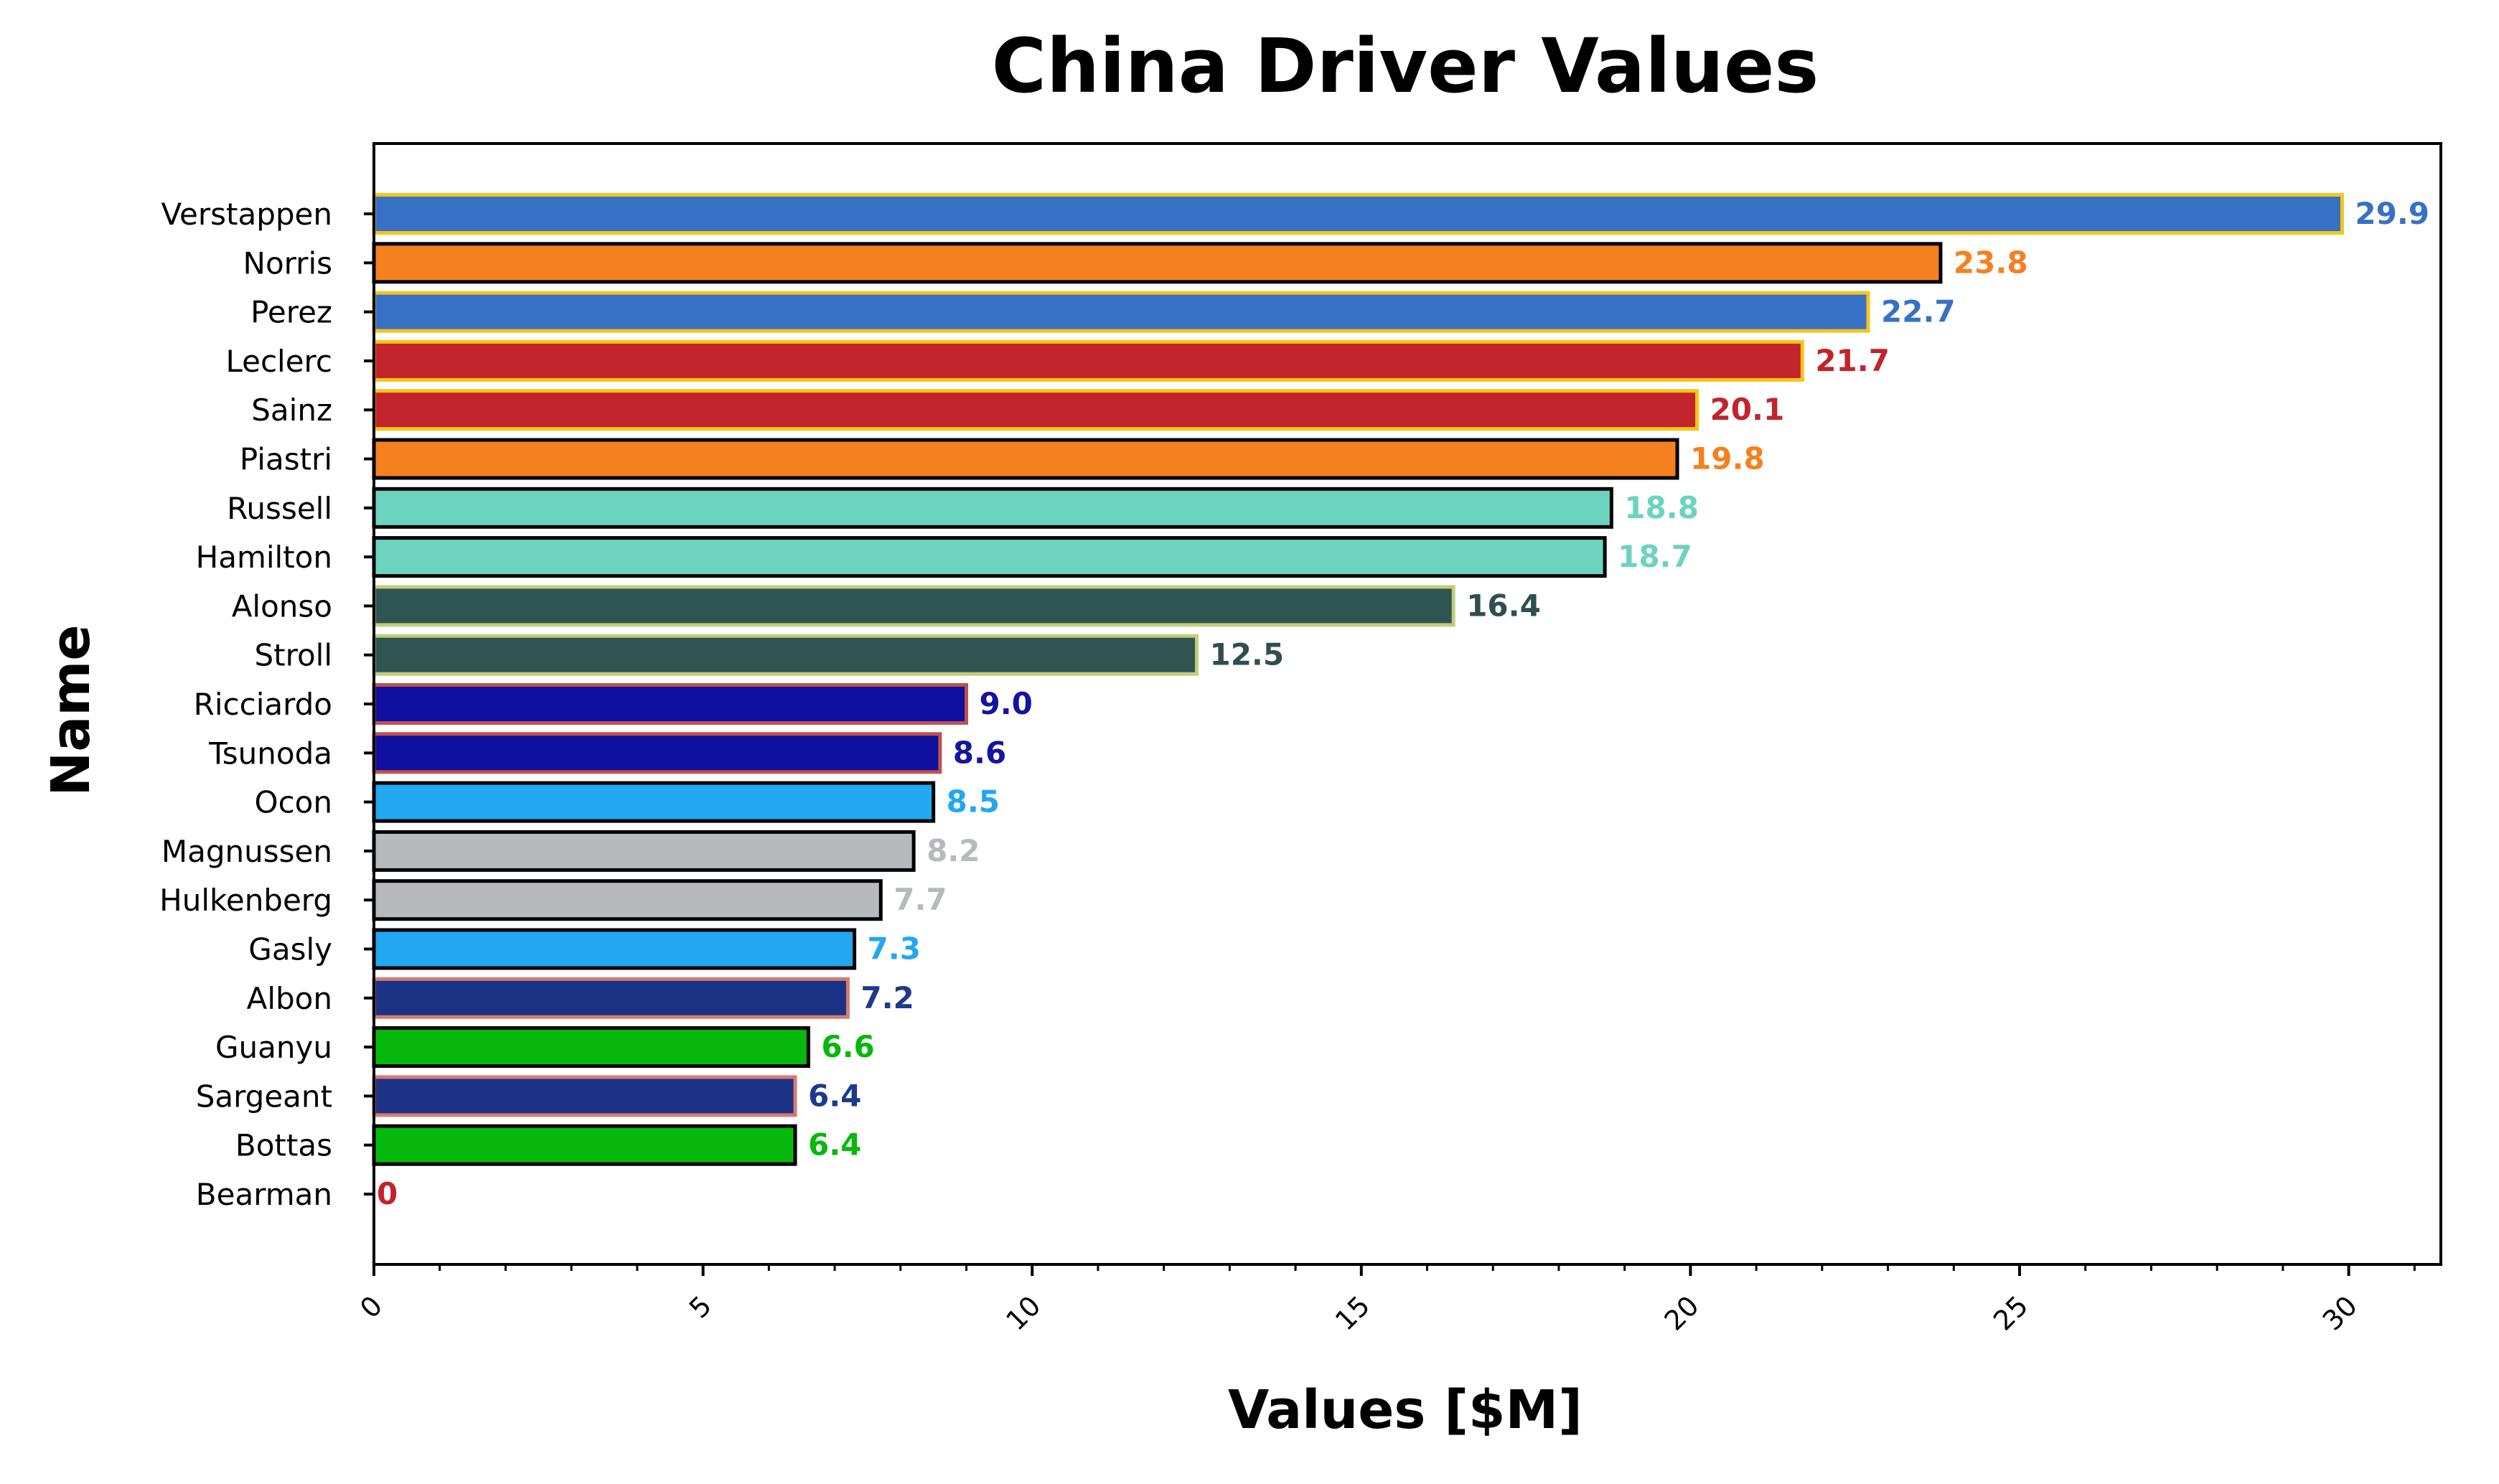 Image resolution: width=2499 pixels, height=1484 pixels. I want to click on y-tick-label: Piastri, so click(286, 459).